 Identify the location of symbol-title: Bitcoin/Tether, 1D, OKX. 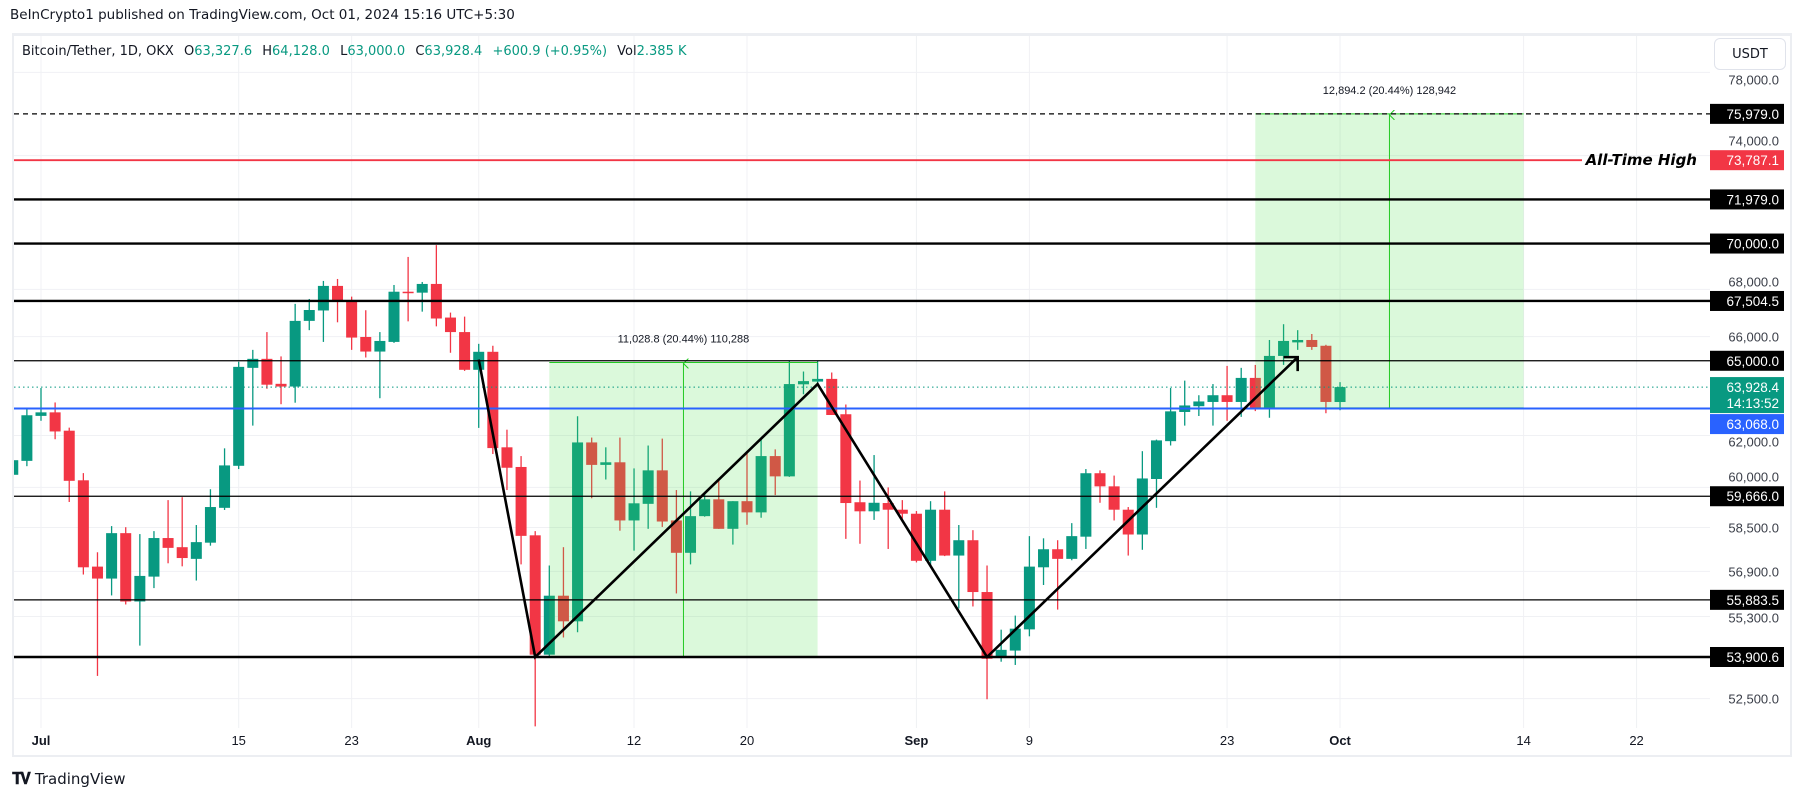
(98, 51).